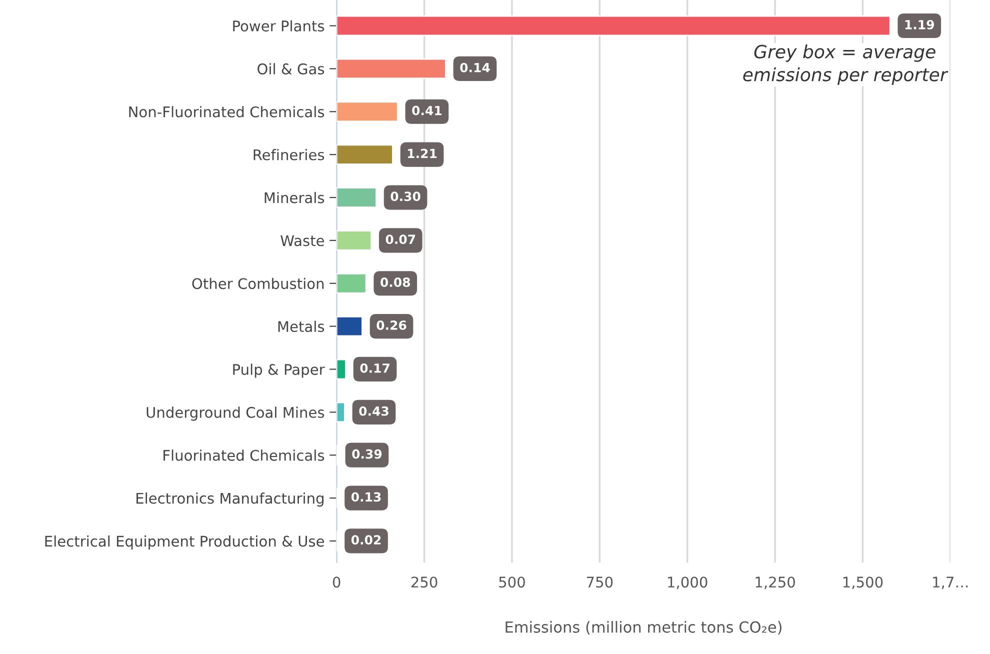 The width and height of the screenshot is (990, 654). Describe the element at coordinates (391, 325) in the screenshot. I see `annotation: 0.26` at that location.